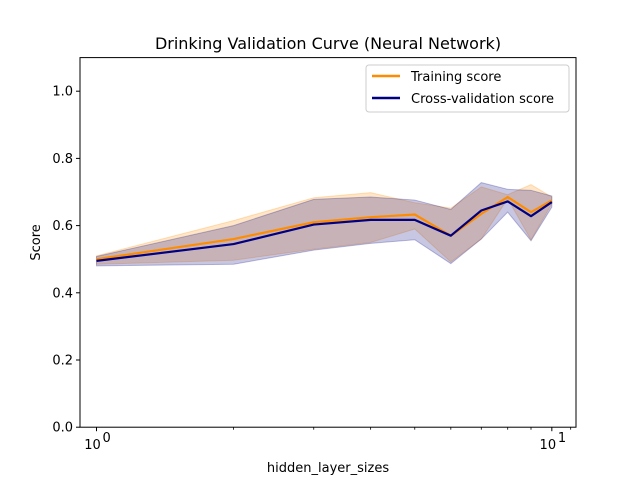 The width and height of the screenshot is (640, 480). What do you see at coordinates (62, 361) in the screenshot?
I see `y-tick-label-1: 0.2` at bounding box center [62, 361].